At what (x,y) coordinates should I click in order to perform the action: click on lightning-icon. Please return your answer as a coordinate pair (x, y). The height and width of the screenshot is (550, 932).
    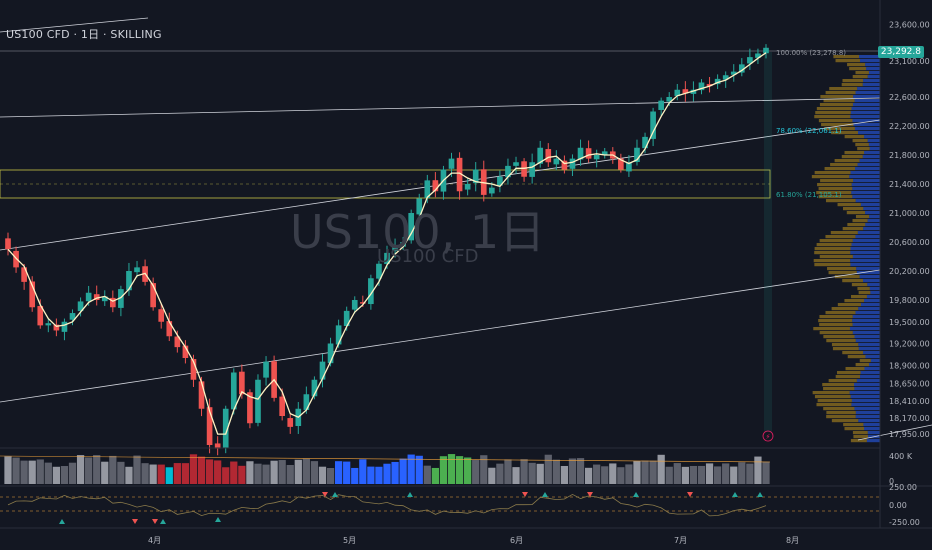
    Looking at the image, I should click on (768, 436).